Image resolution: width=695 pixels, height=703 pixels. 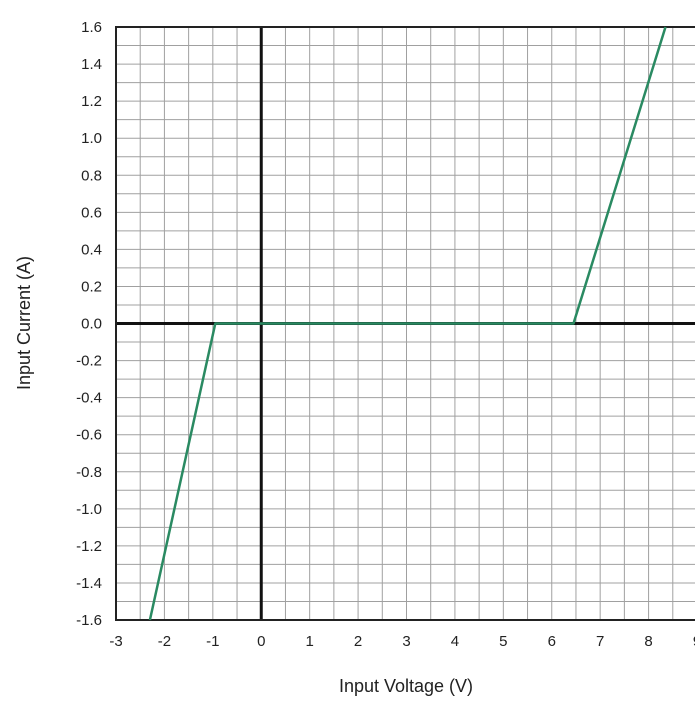 I want to click on x-tick-label: 0, so click(x=261, y=641).